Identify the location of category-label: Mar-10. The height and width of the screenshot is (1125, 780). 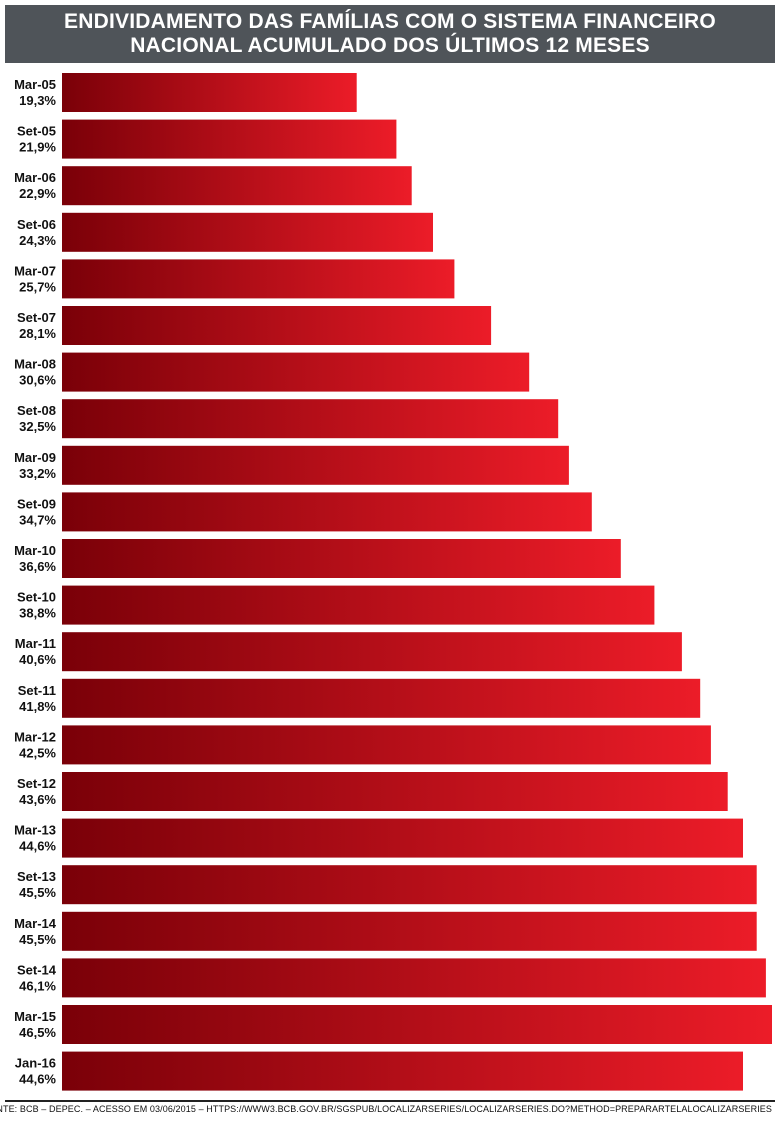
(35, 550).